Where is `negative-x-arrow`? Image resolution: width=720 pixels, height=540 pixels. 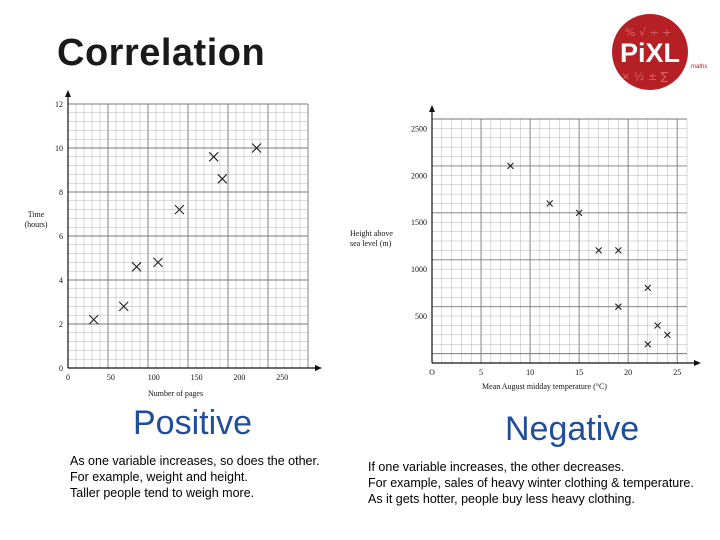 negative-x-arrow is located at coordinates (697, 363).